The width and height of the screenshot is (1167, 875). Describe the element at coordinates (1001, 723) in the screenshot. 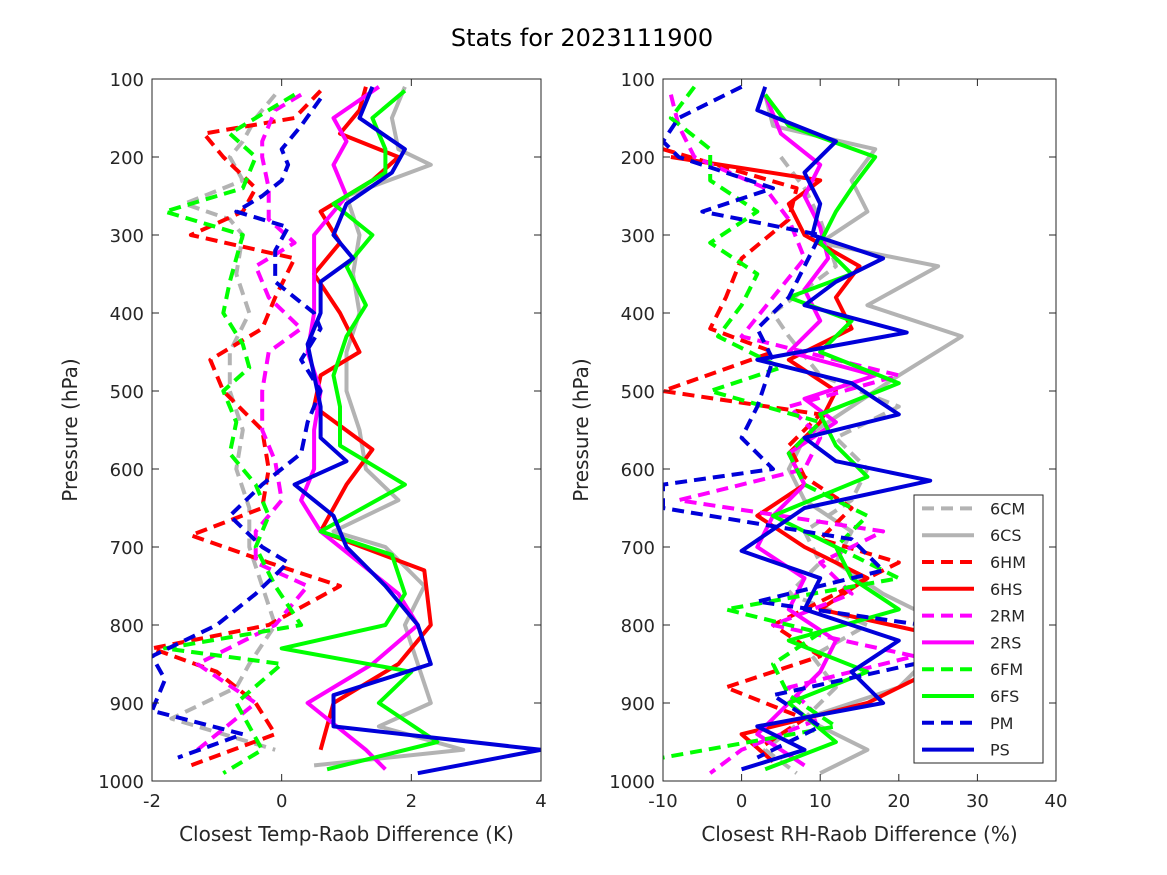

I see `legend-label-pm: PM` at that location.